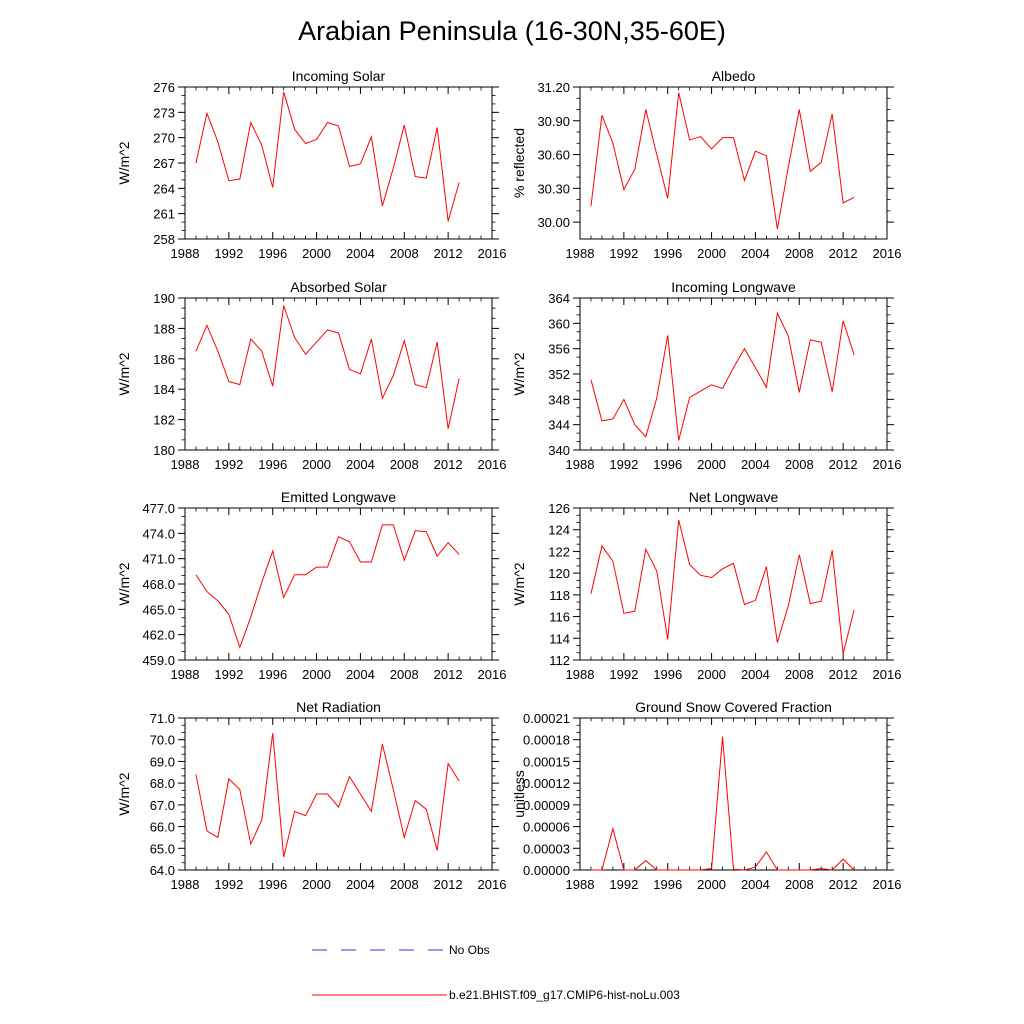 The image size is (1024, 1024). What do you see at coordinates (559, 349) in the screenshot?
I see `y-tick-label: 356` at bounding box center [559, 349].